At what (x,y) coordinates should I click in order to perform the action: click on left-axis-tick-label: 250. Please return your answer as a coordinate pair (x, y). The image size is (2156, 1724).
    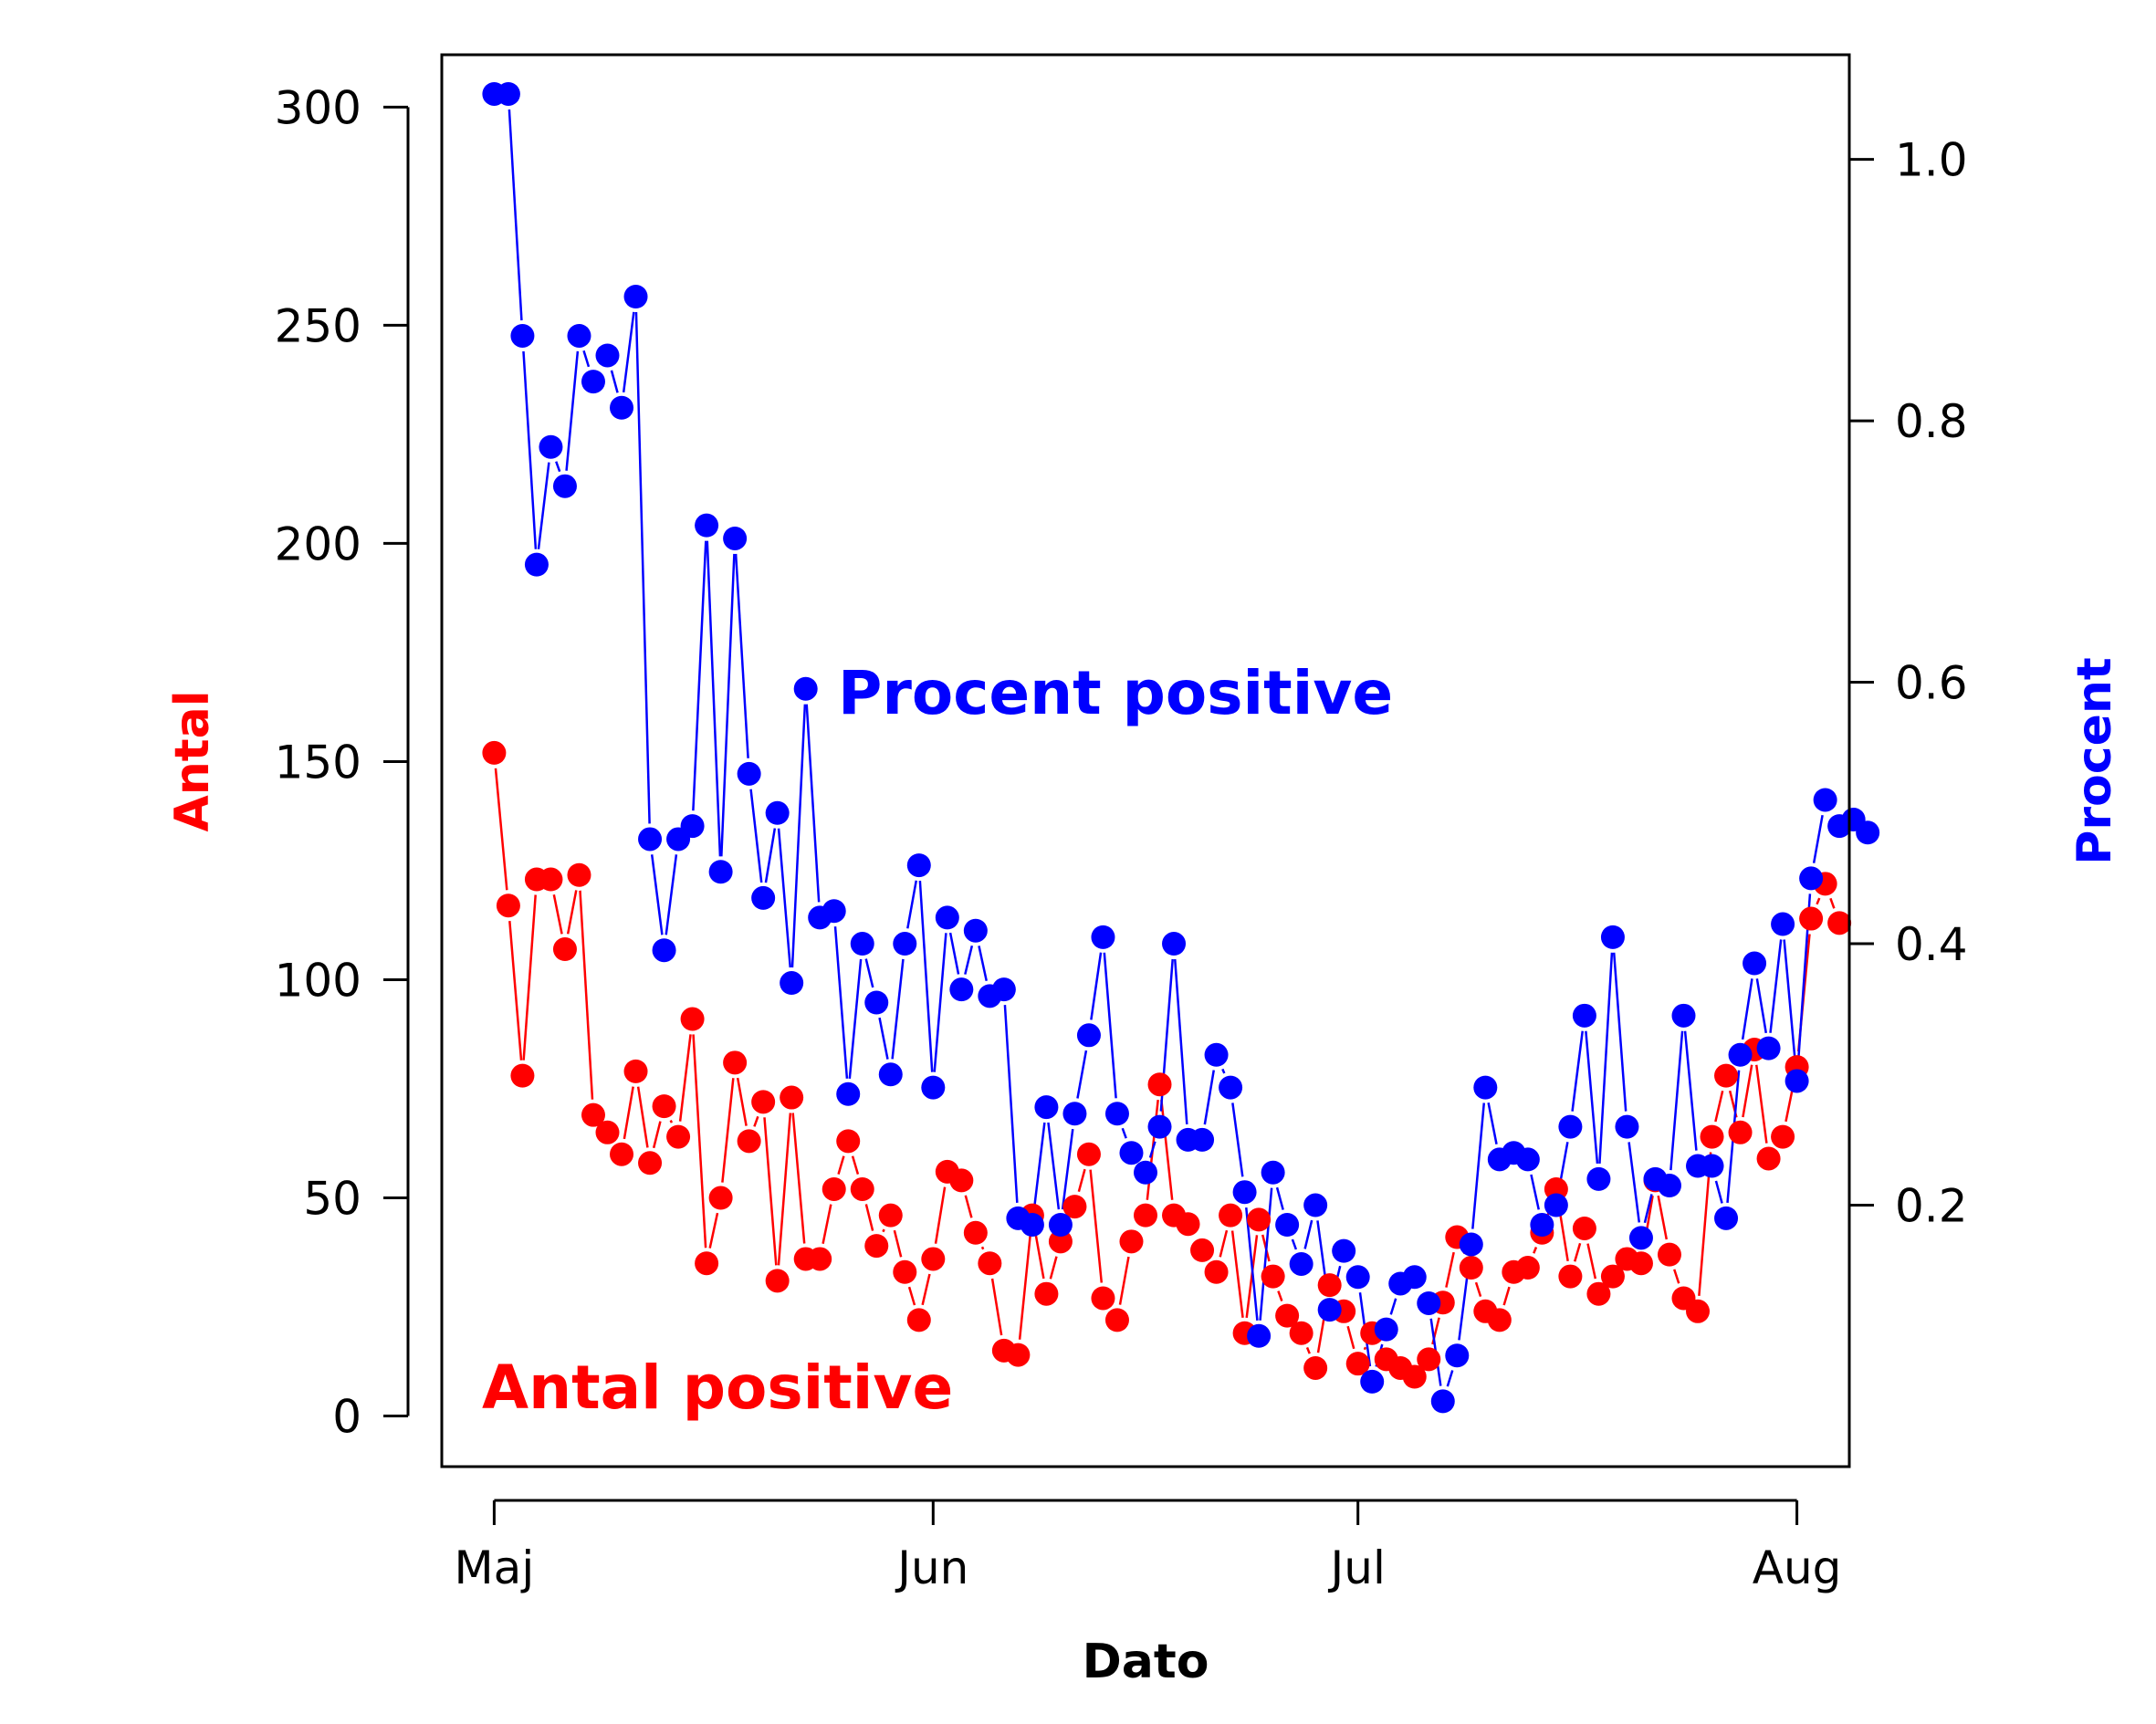
    Looking at the image, I should click on (318, 325).